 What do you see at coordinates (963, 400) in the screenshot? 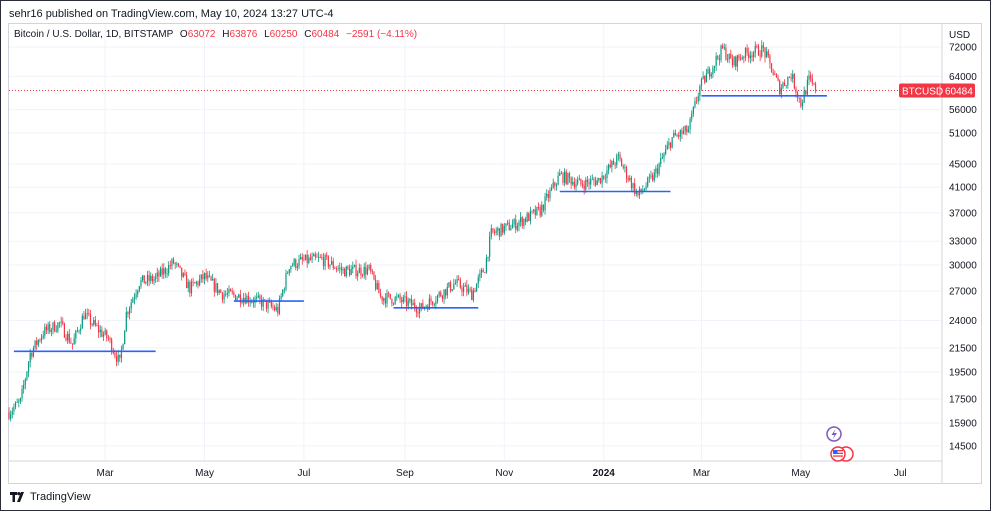
I see `price-tick-label: 17500` at bounding box center [963, 400].